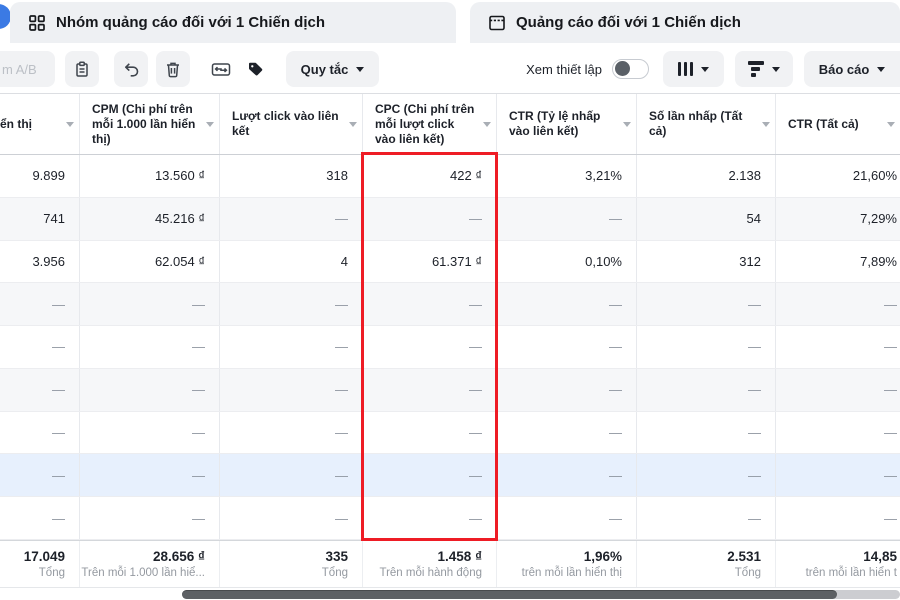 The height and width of the screenshot is (600, 900). I want to click on totals-value: 17.049, so click(44, 556).